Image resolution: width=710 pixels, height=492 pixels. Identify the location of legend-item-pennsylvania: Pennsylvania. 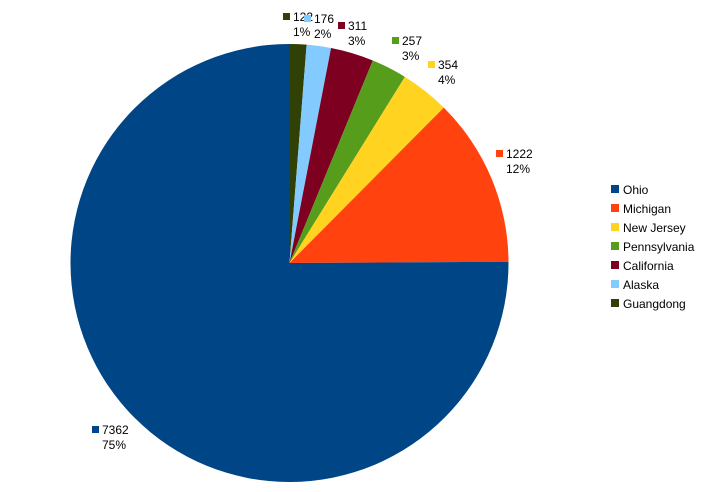
(653, 247).